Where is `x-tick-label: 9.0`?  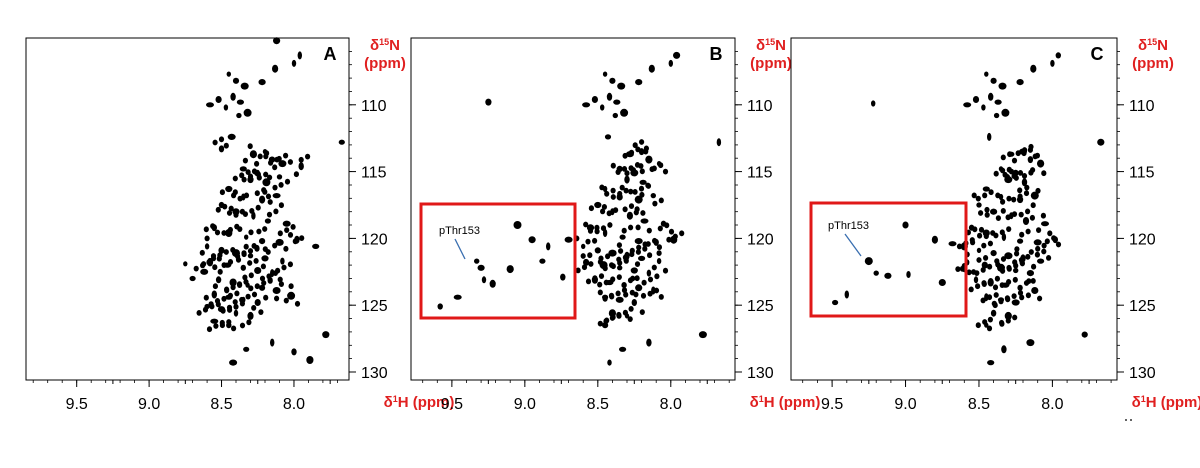 x-tick-label: 9.0 is located at coordinates (525, 404).